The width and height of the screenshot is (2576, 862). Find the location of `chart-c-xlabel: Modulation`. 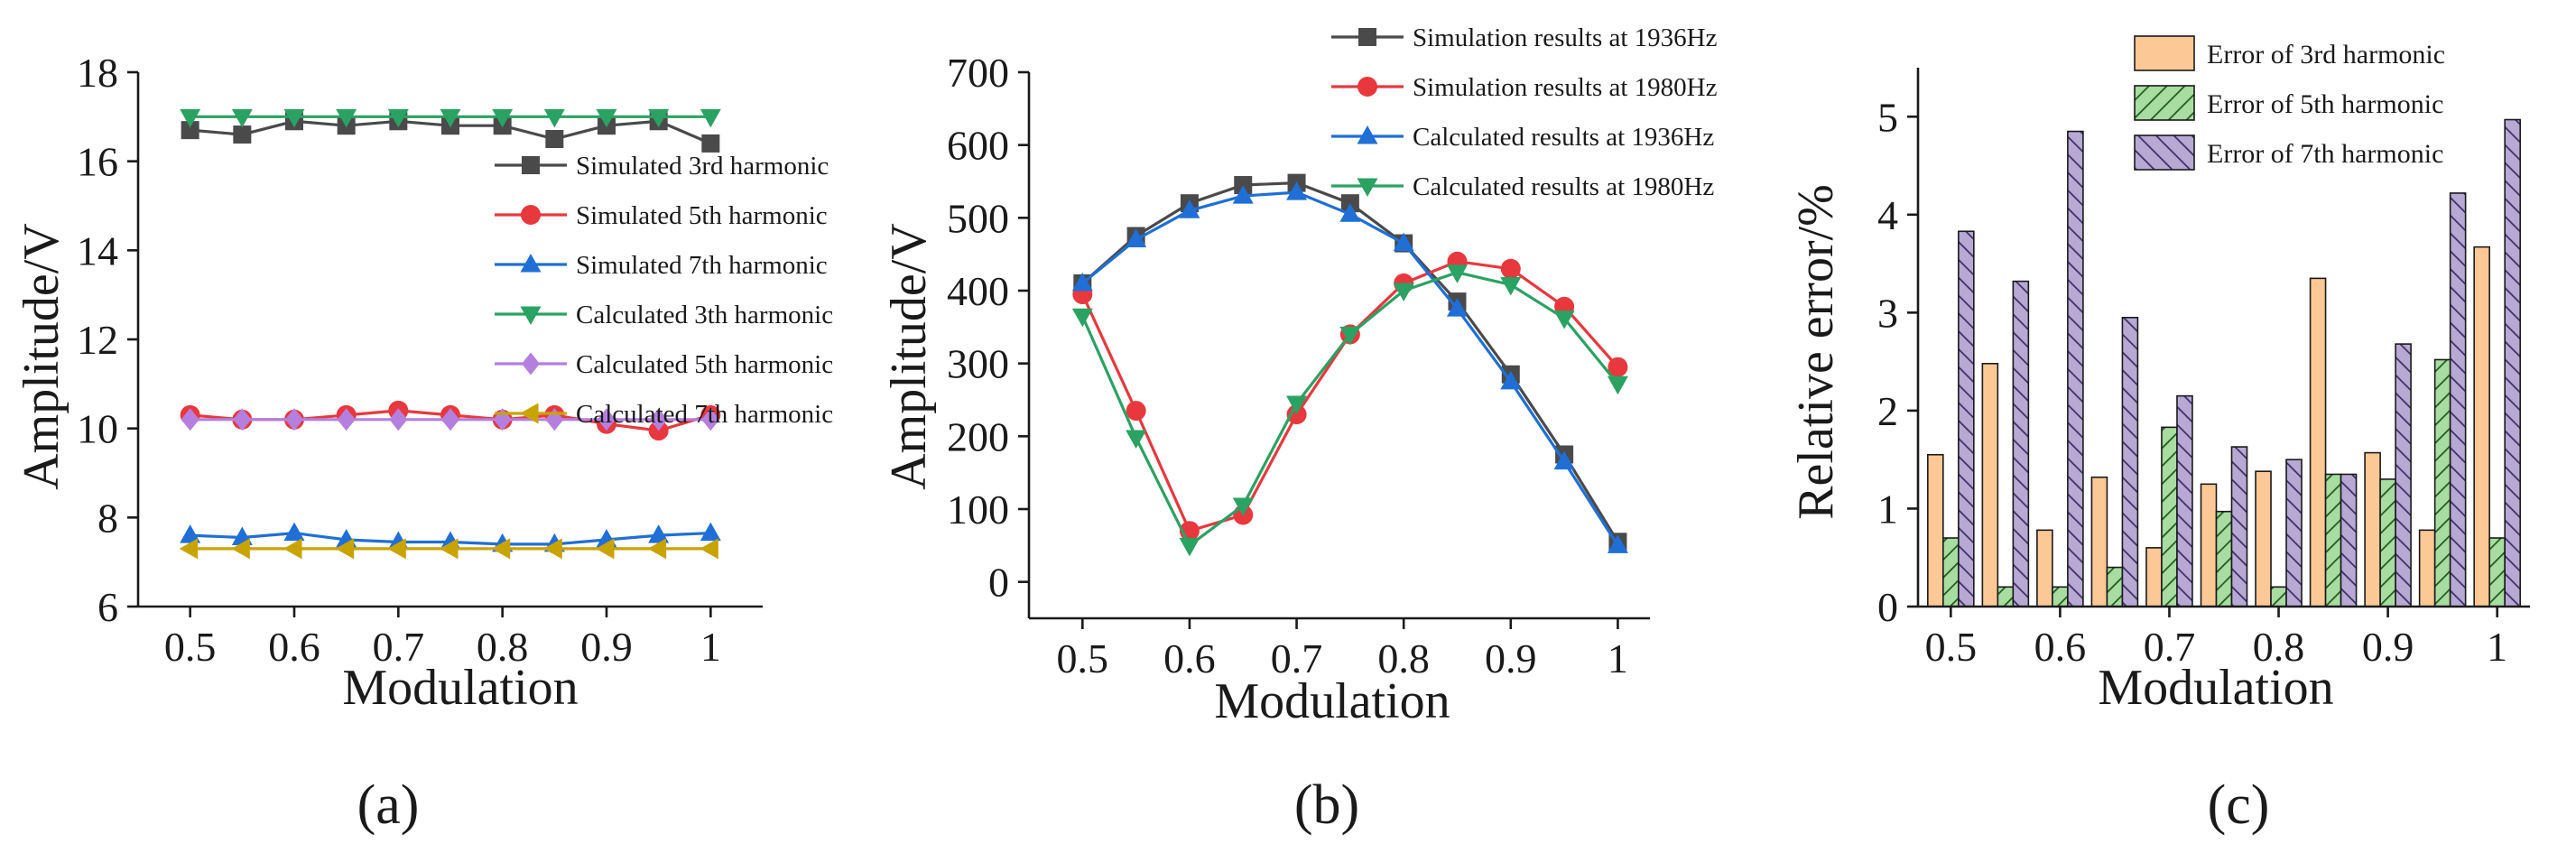

chart-c-xlabel: Modulation is located at coordinates (2216, 688).